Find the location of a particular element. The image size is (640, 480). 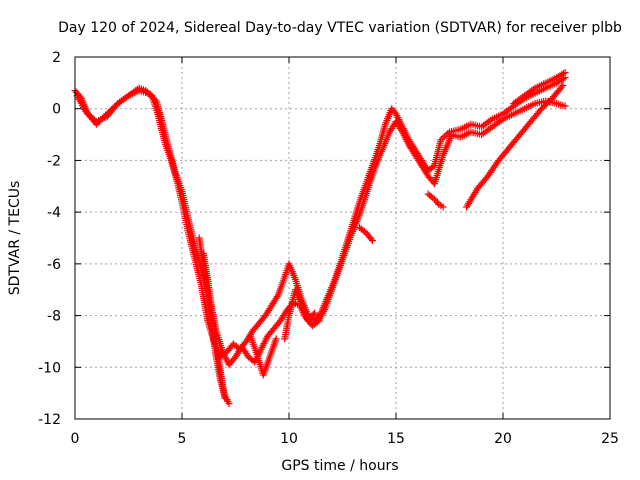

x-tick-label: 10 is located at coordinates (289, 439).